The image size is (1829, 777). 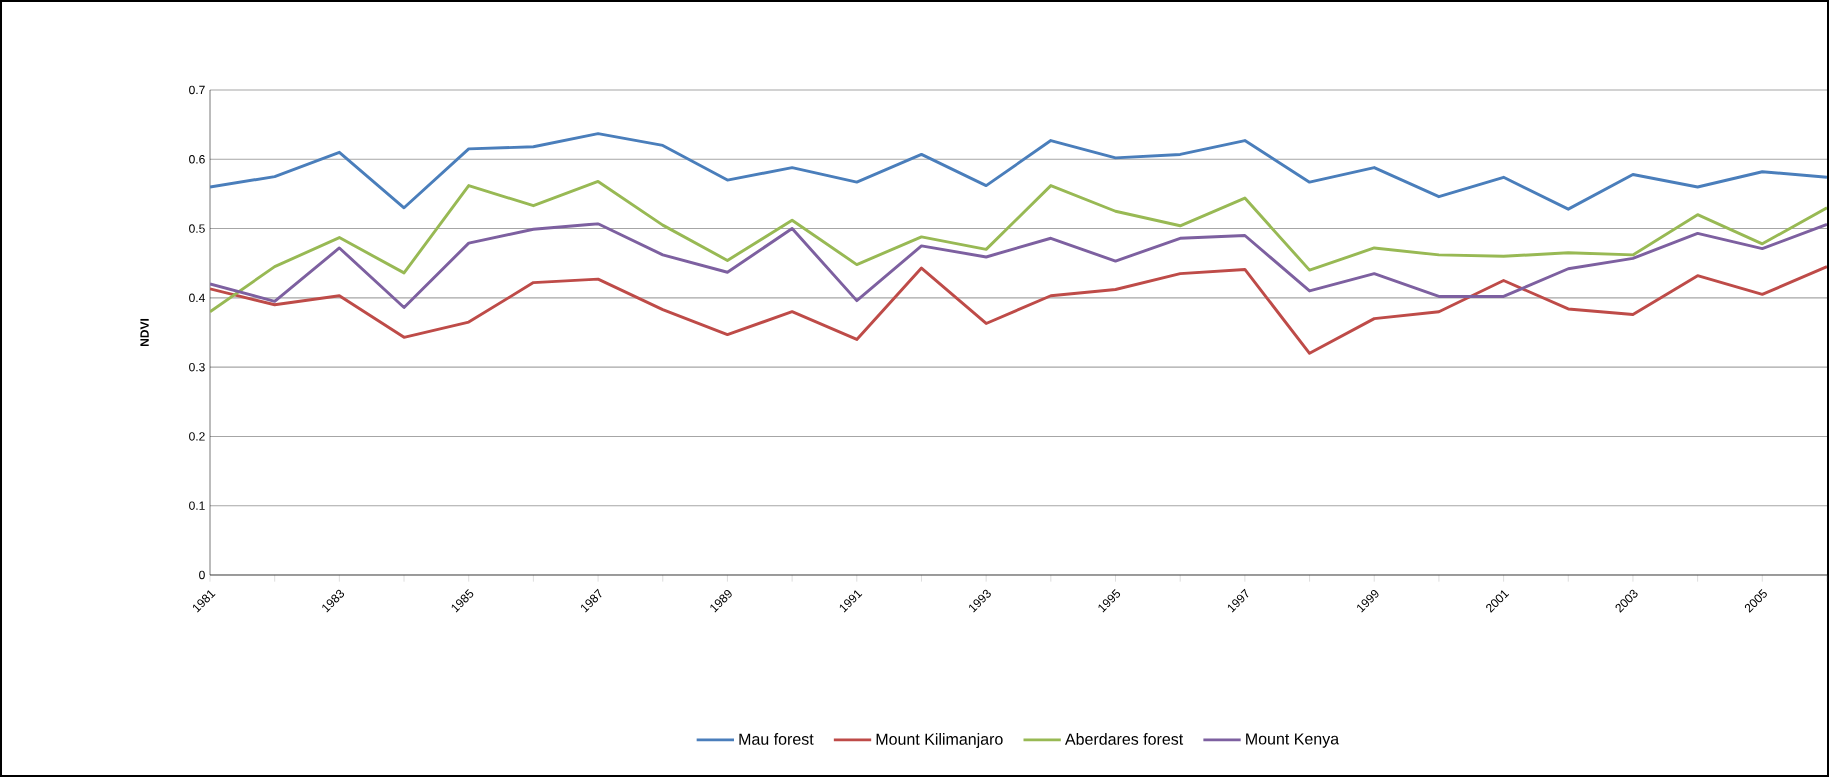 What do you see at coordinates (197, 436) in the screenshot?
I see `y-tick-label: 0.2` at bounding box center [197, 436].